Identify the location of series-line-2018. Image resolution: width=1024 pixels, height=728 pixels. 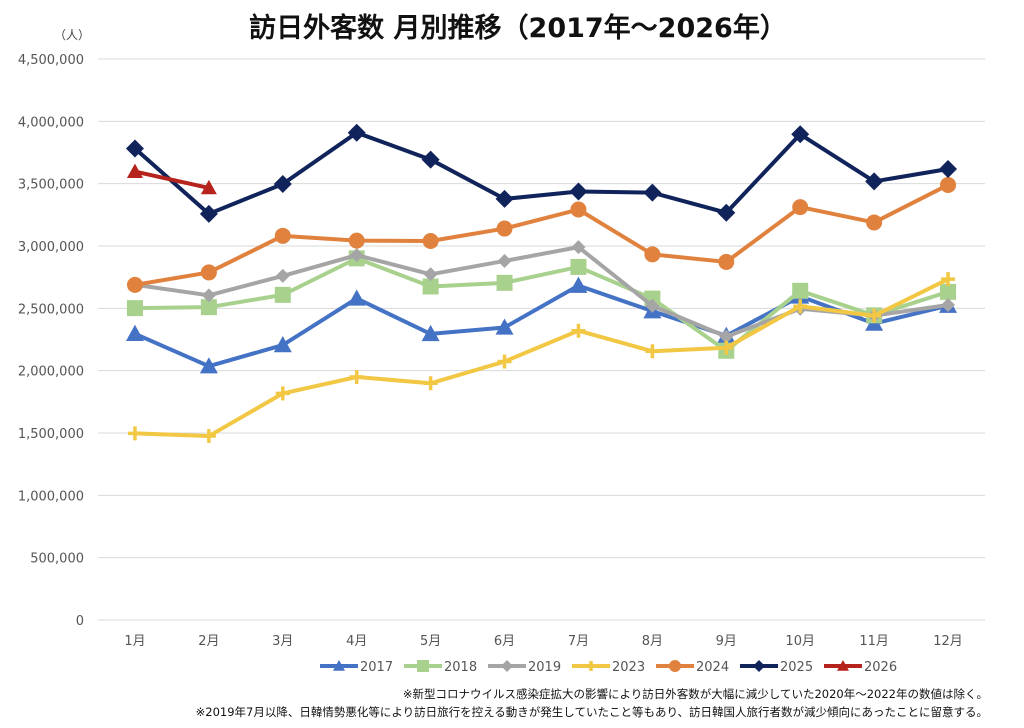
(541, 304).